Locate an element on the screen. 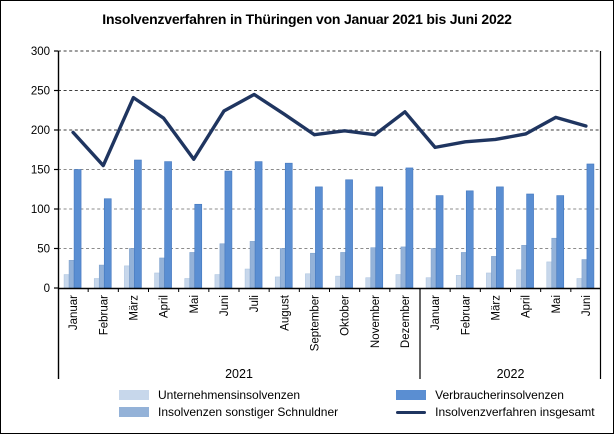 Image resolution: width=614 pixels, height=434 pixels. legend-item-insolvenzen-sonstiger-schnuldner: Insolvenzen sonstiger Schnuldner is located at coordinates (228, 412).